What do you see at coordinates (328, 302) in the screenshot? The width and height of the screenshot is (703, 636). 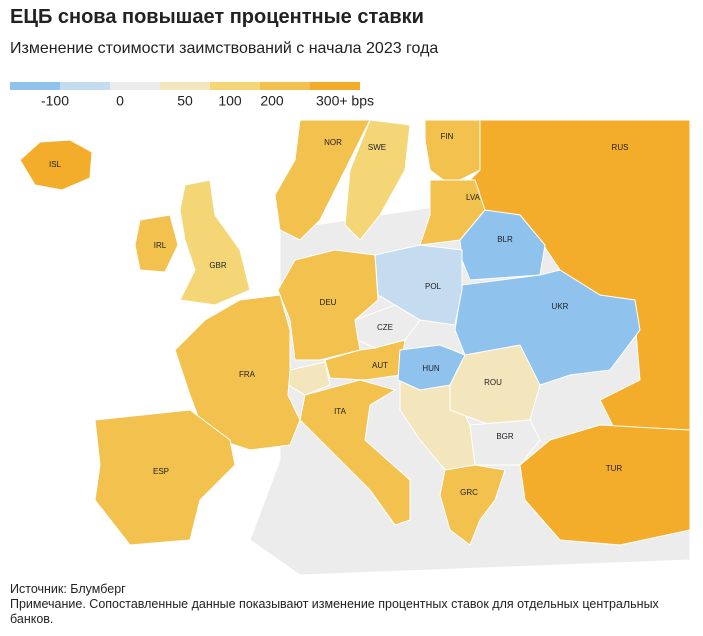 I see `country-label: DEU` at bounding box center [328, 302].